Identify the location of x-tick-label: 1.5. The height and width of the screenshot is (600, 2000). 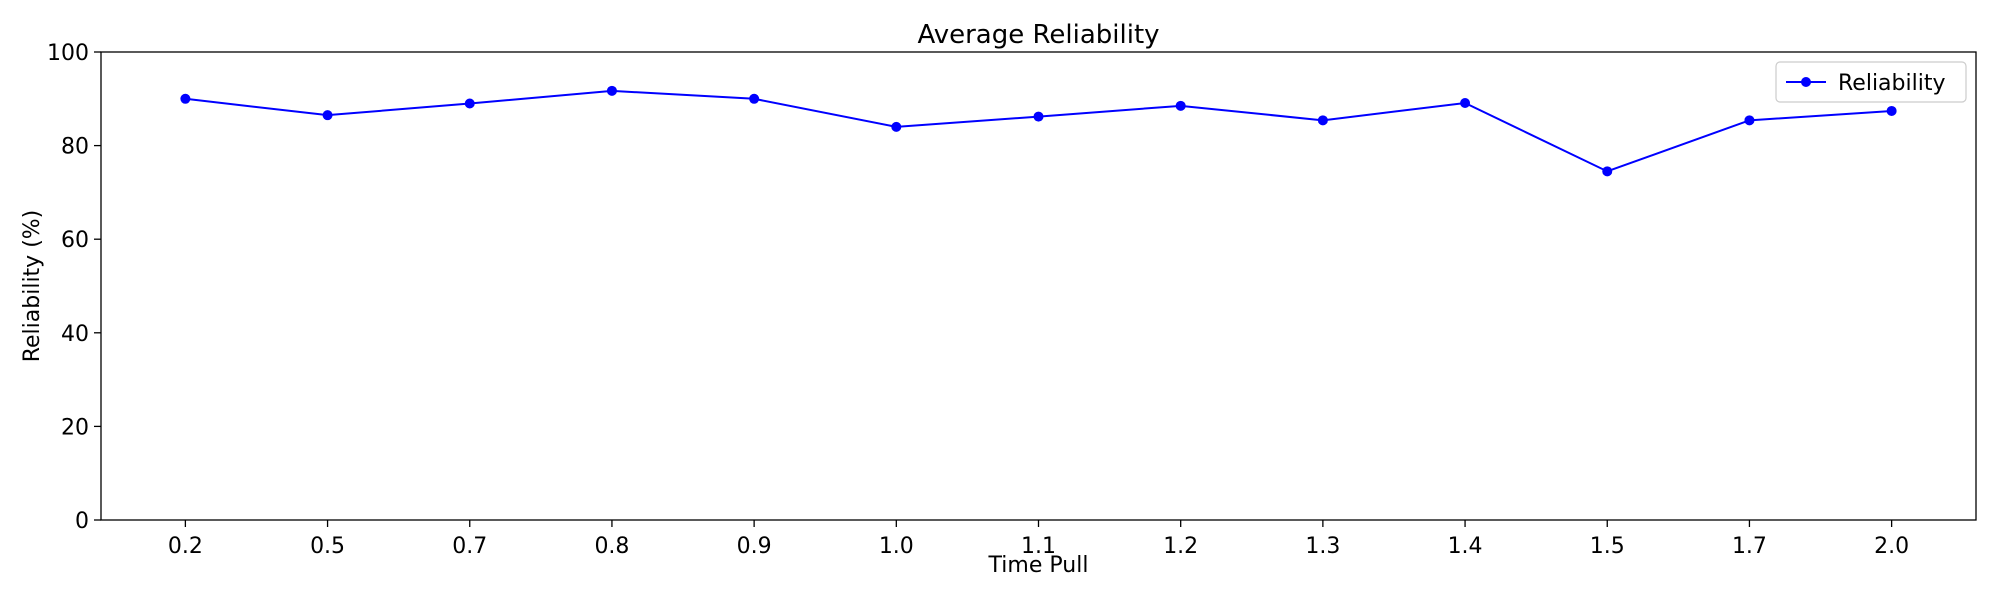
(1607, 546).